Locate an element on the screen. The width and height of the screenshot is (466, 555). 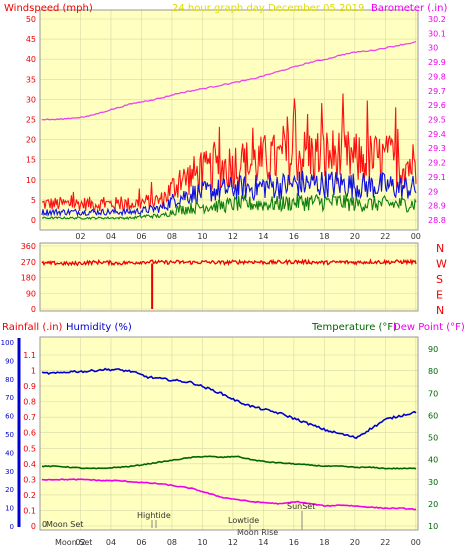
direction-panel-border is located at coordinates (229, 277).